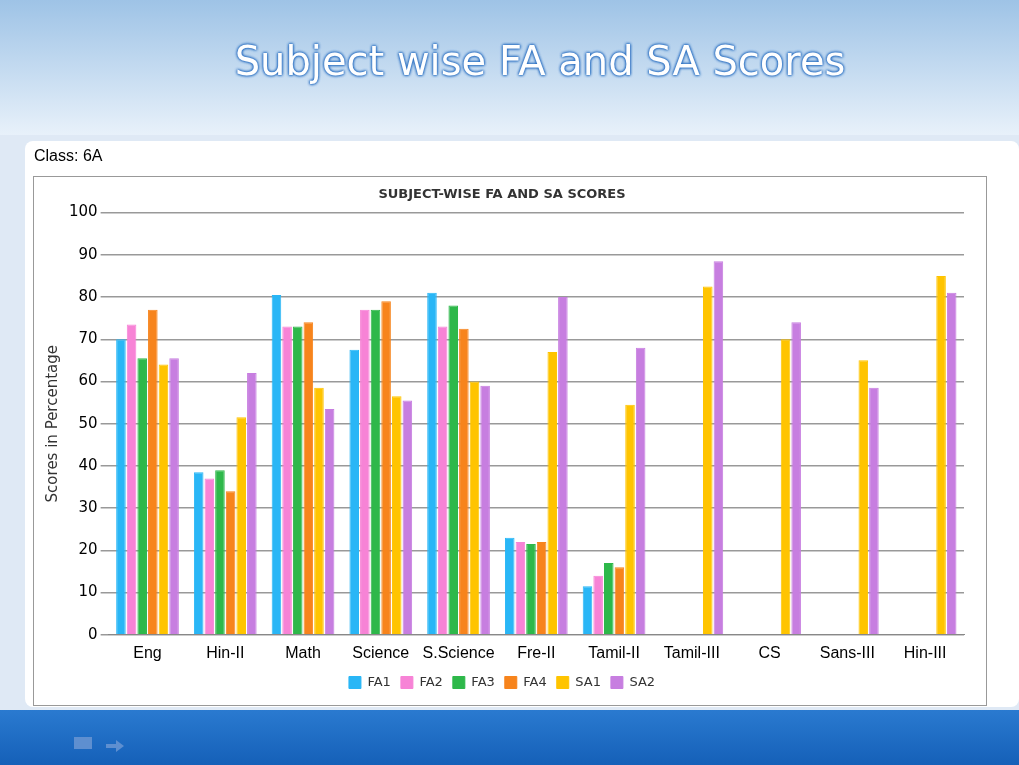 The image size is (1019, 765). Describe the element at coordinates (88, 507) in the screenshot. I see `y-tick-label: 30` at that location.